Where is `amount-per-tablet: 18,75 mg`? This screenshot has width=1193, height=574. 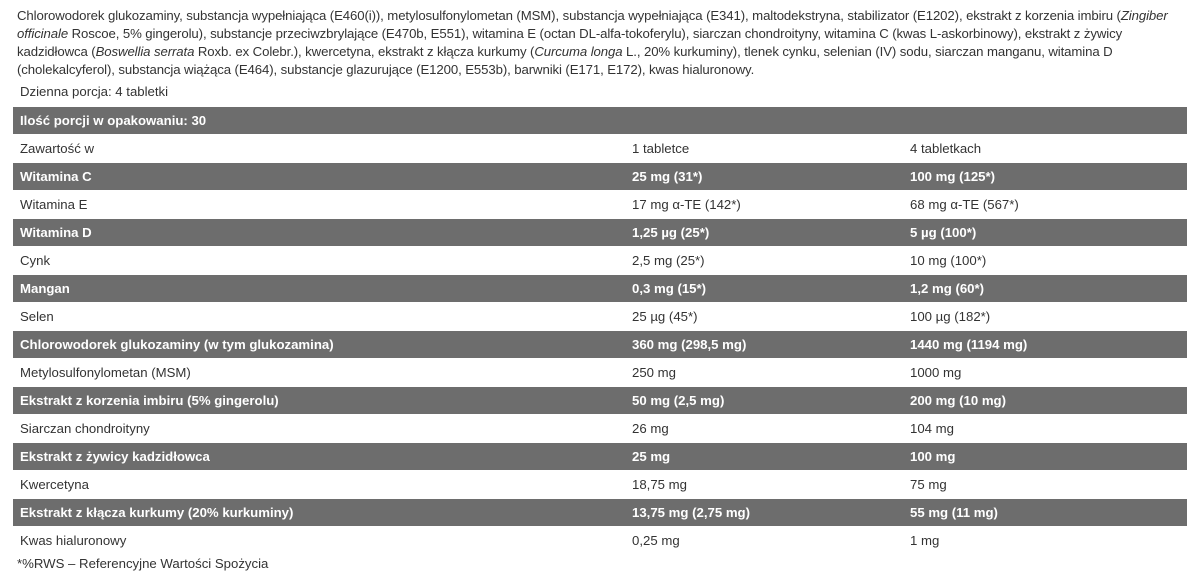
amount-per-tablet: 18,75 mg is located at coordinates (659, 484).